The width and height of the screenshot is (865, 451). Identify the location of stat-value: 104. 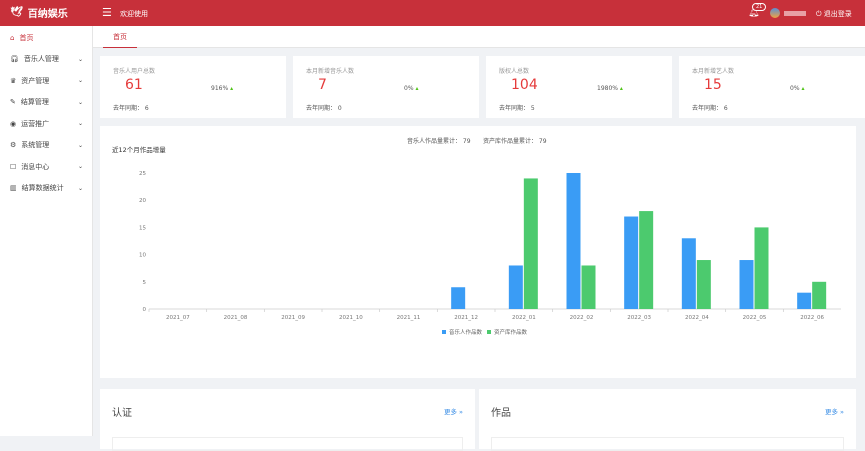
(524, 85).